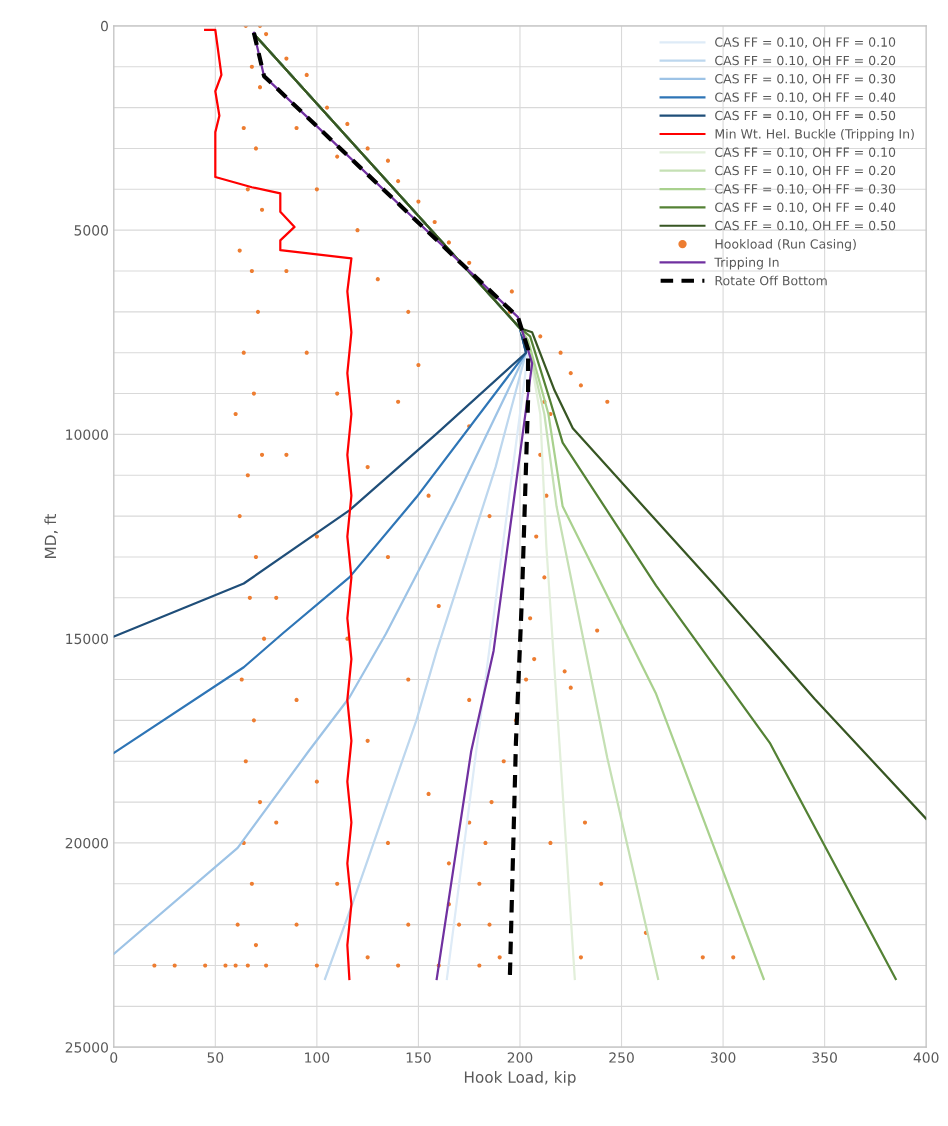 The image size is (948, 1126). Describe the element at coordinates (86, 843) in the screenshot. I see `y-tick-label: 20000` at that location.